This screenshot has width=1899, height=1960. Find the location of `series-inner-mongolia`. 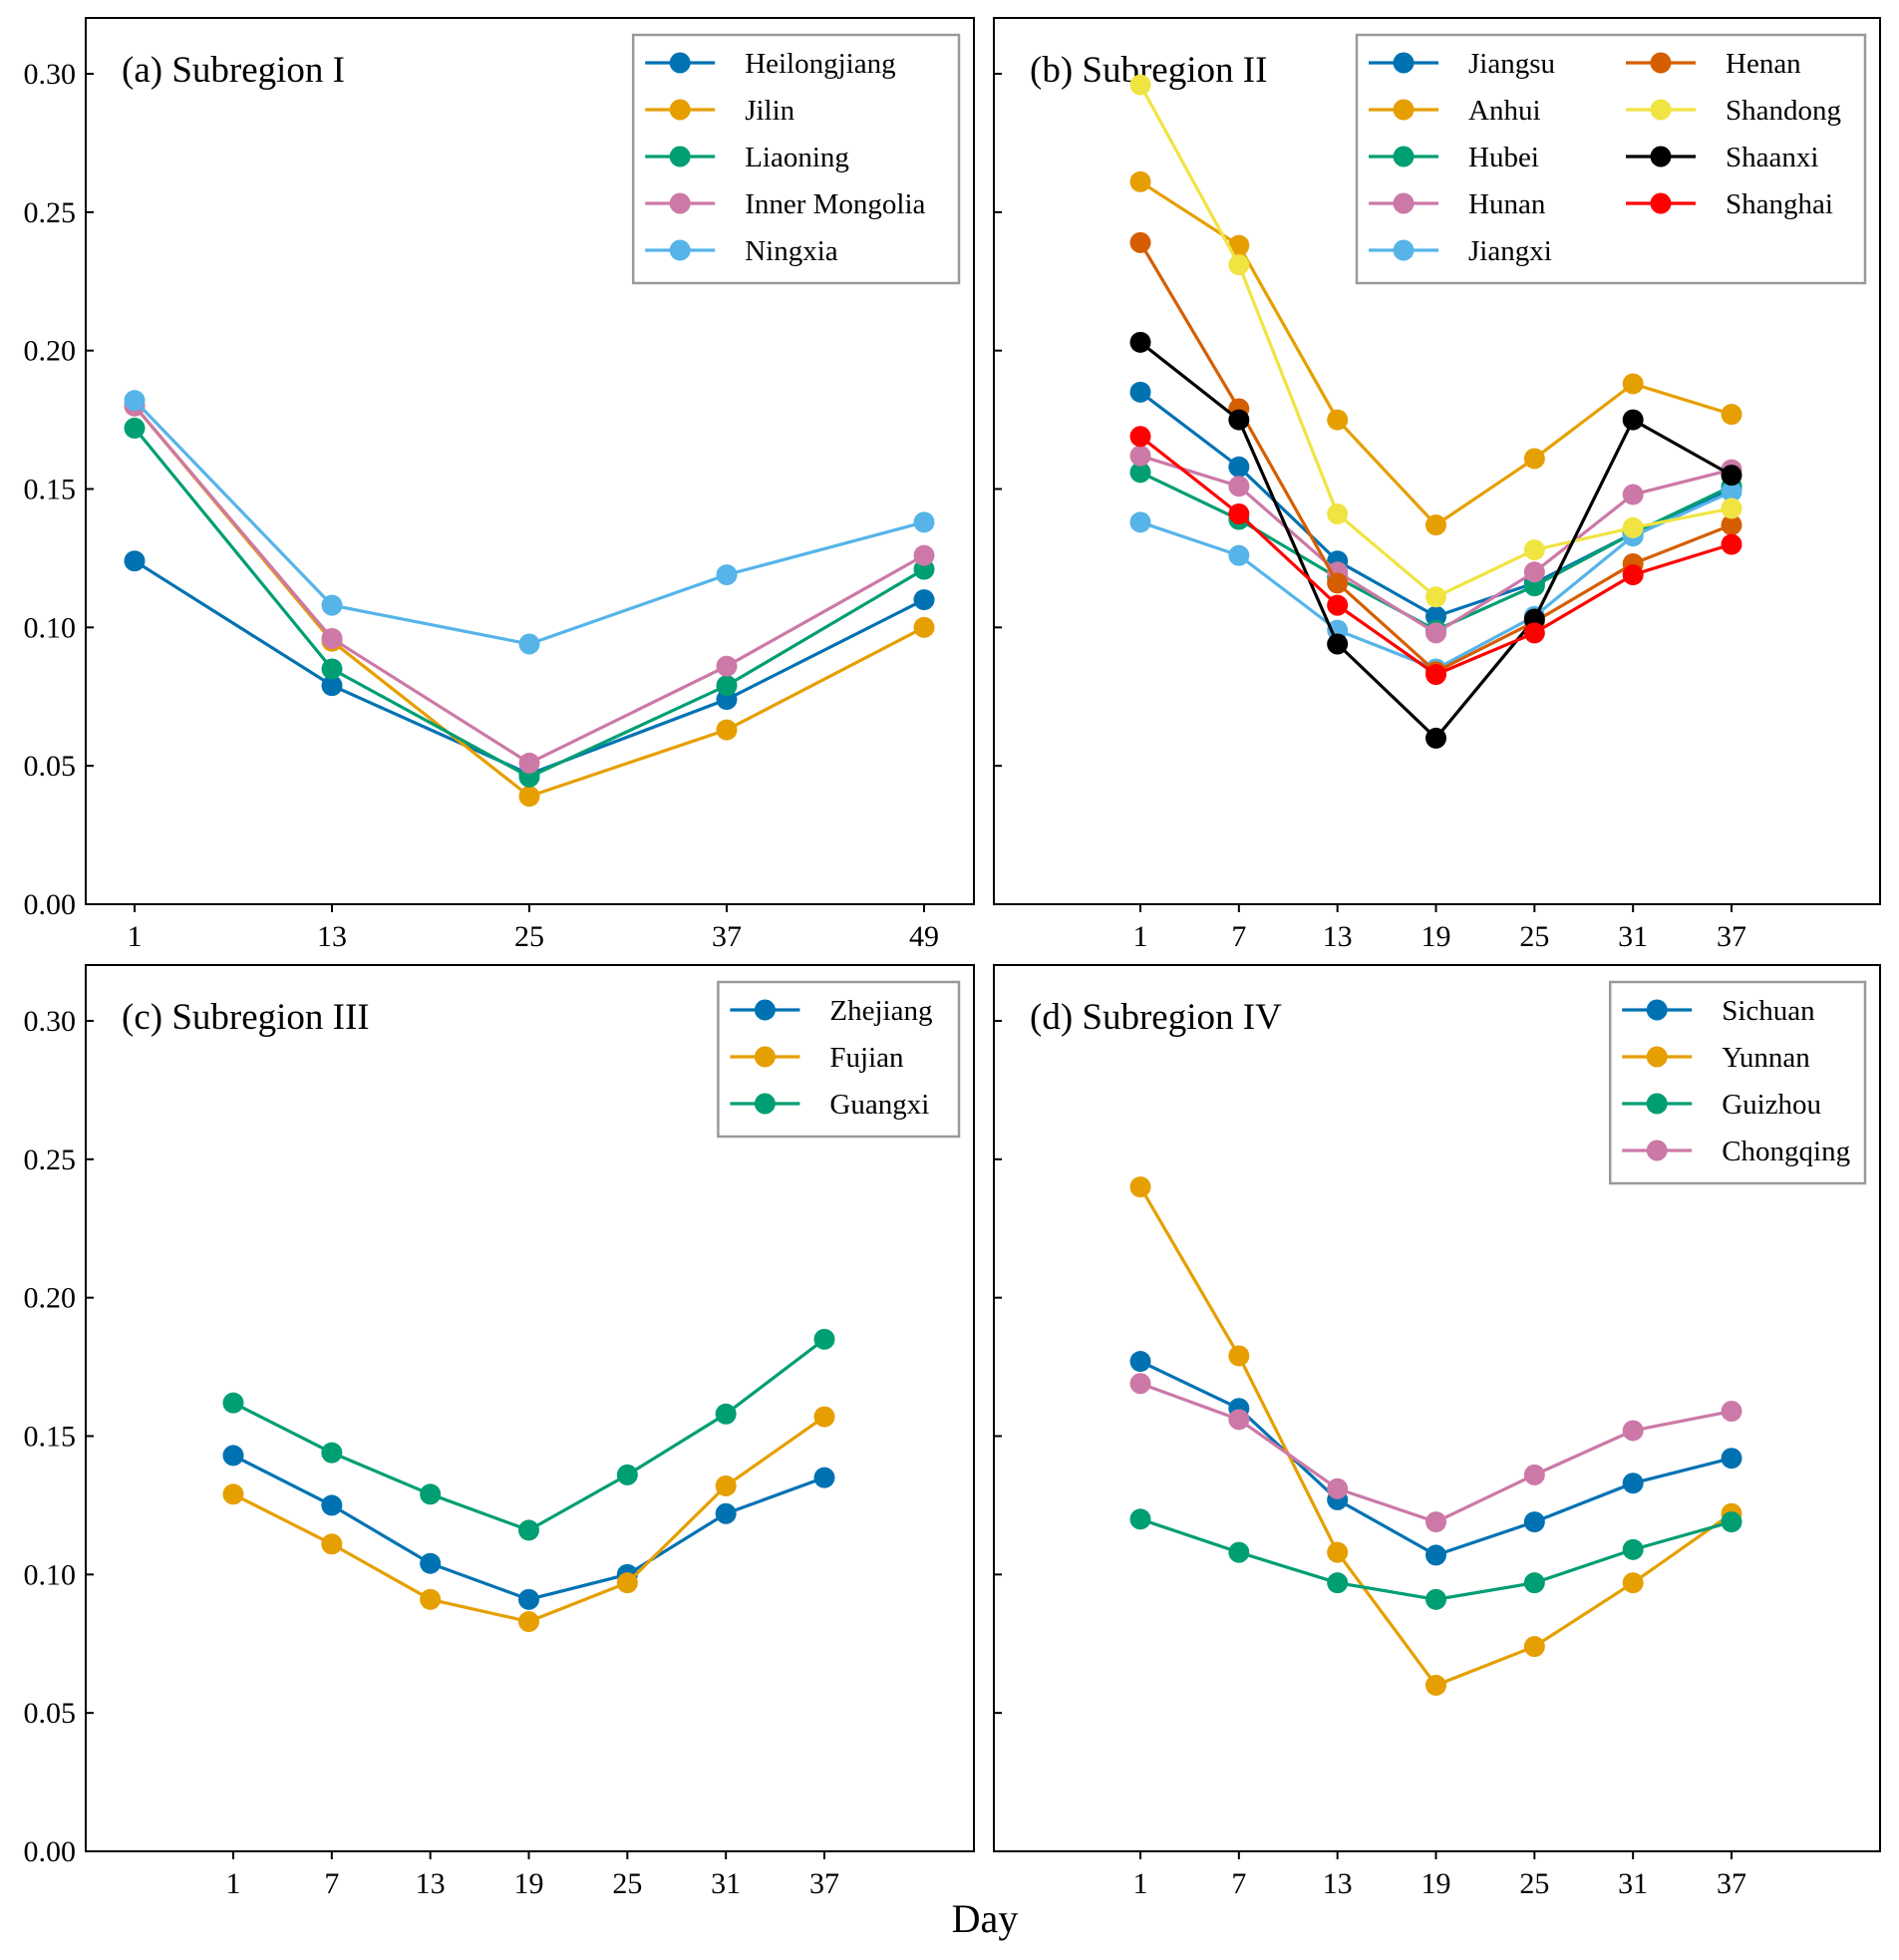

series-inner-mongolia is located at coordinates (530, 584).